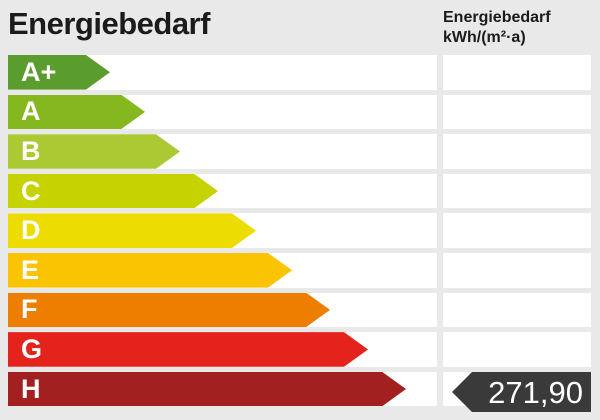 Image resolution: width=600 pixels, height=420 pixels. Describe the element at coordinates (109, 23) in the screenshot. I see `page-title: Energiebedarf` at that location.